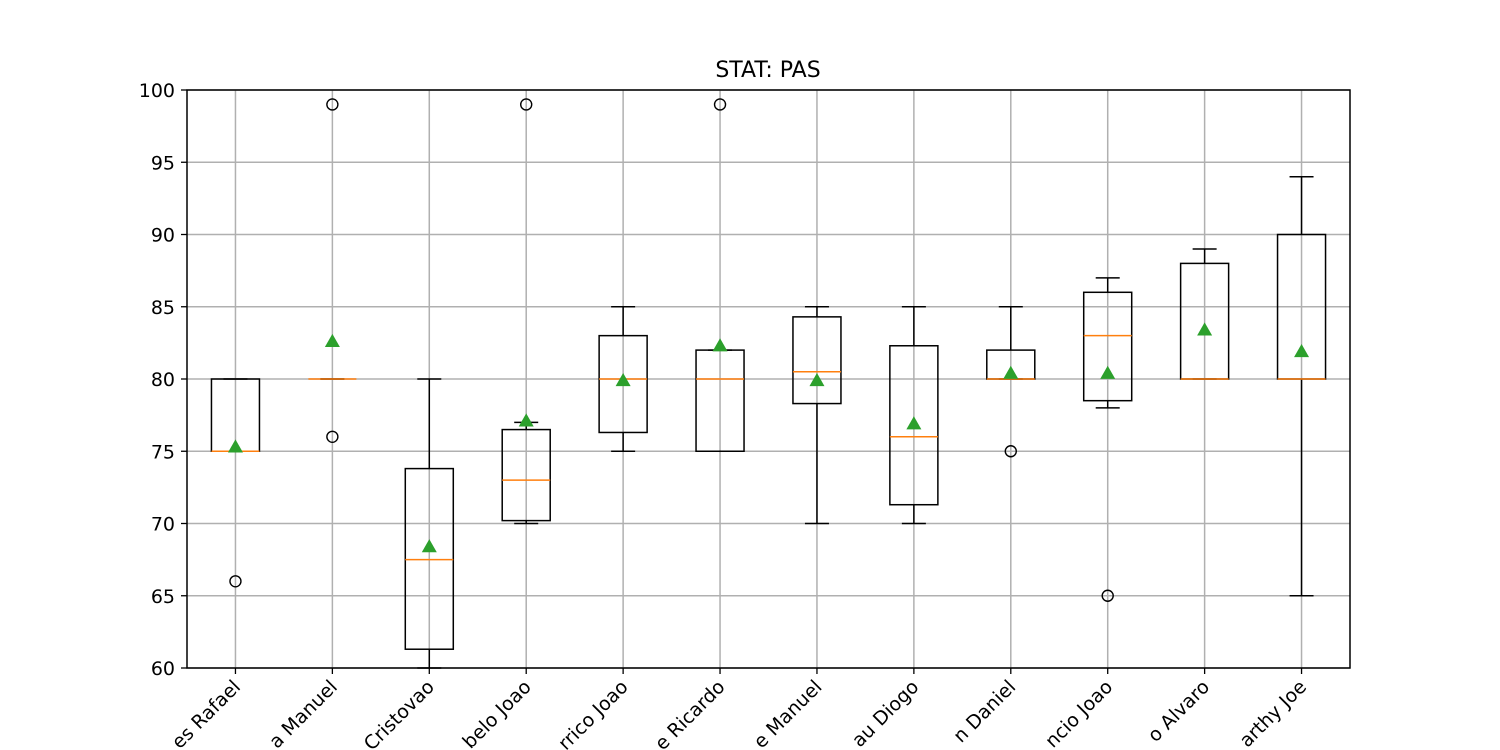 The width and height of the screenshot is (1500, 750). What do you see at coordinates (163, 525) in the screenshot?
I see `y-tick-label: 70` at bounding box center [163, 525].